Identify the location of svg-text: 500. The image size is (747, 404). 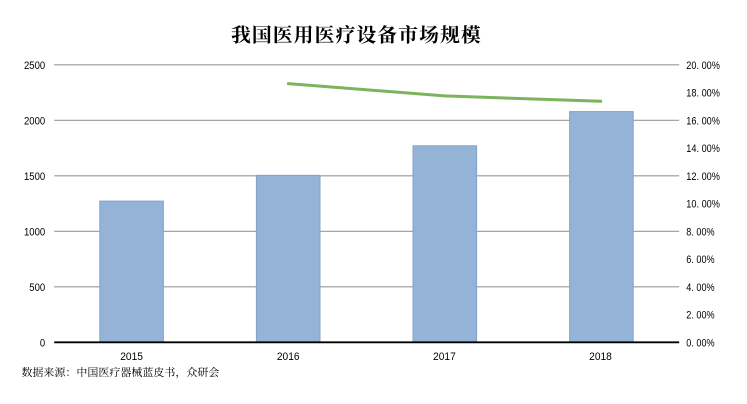
(37, 288).